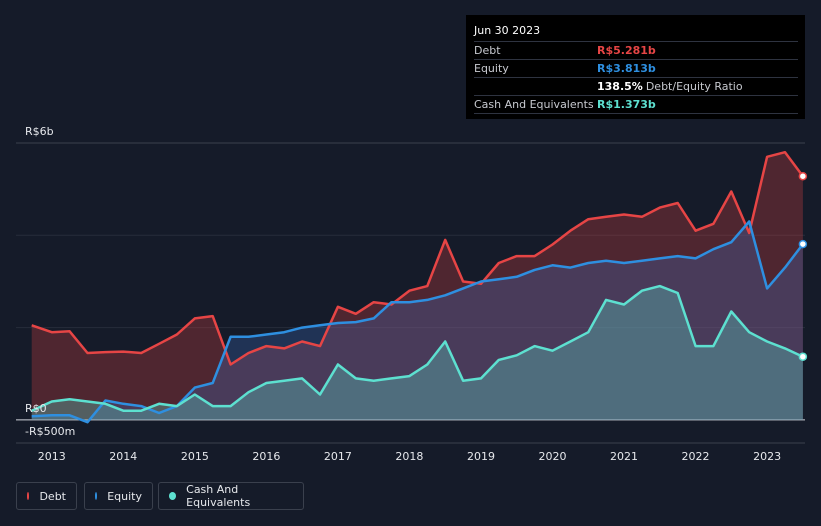 The image size is (821, 526). I want to click on y-axis-zero-label: R$0, so click(36, 408).